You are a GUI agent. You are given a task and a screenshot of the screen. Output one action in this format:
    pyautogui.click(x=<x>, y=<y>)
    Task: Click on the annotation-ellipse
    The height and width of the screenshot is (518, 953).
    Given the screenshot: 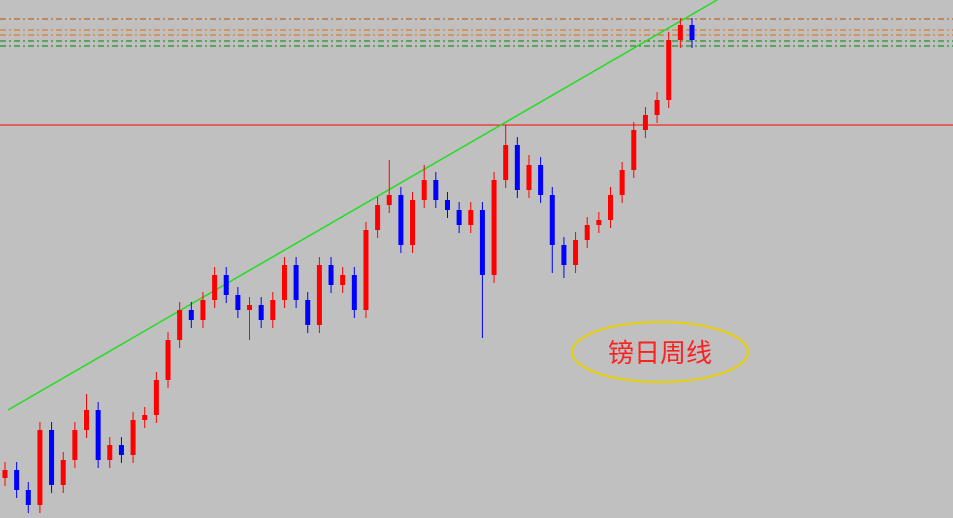 What is the action you would take?
    pyautogui.click(x=660, y=352)
    